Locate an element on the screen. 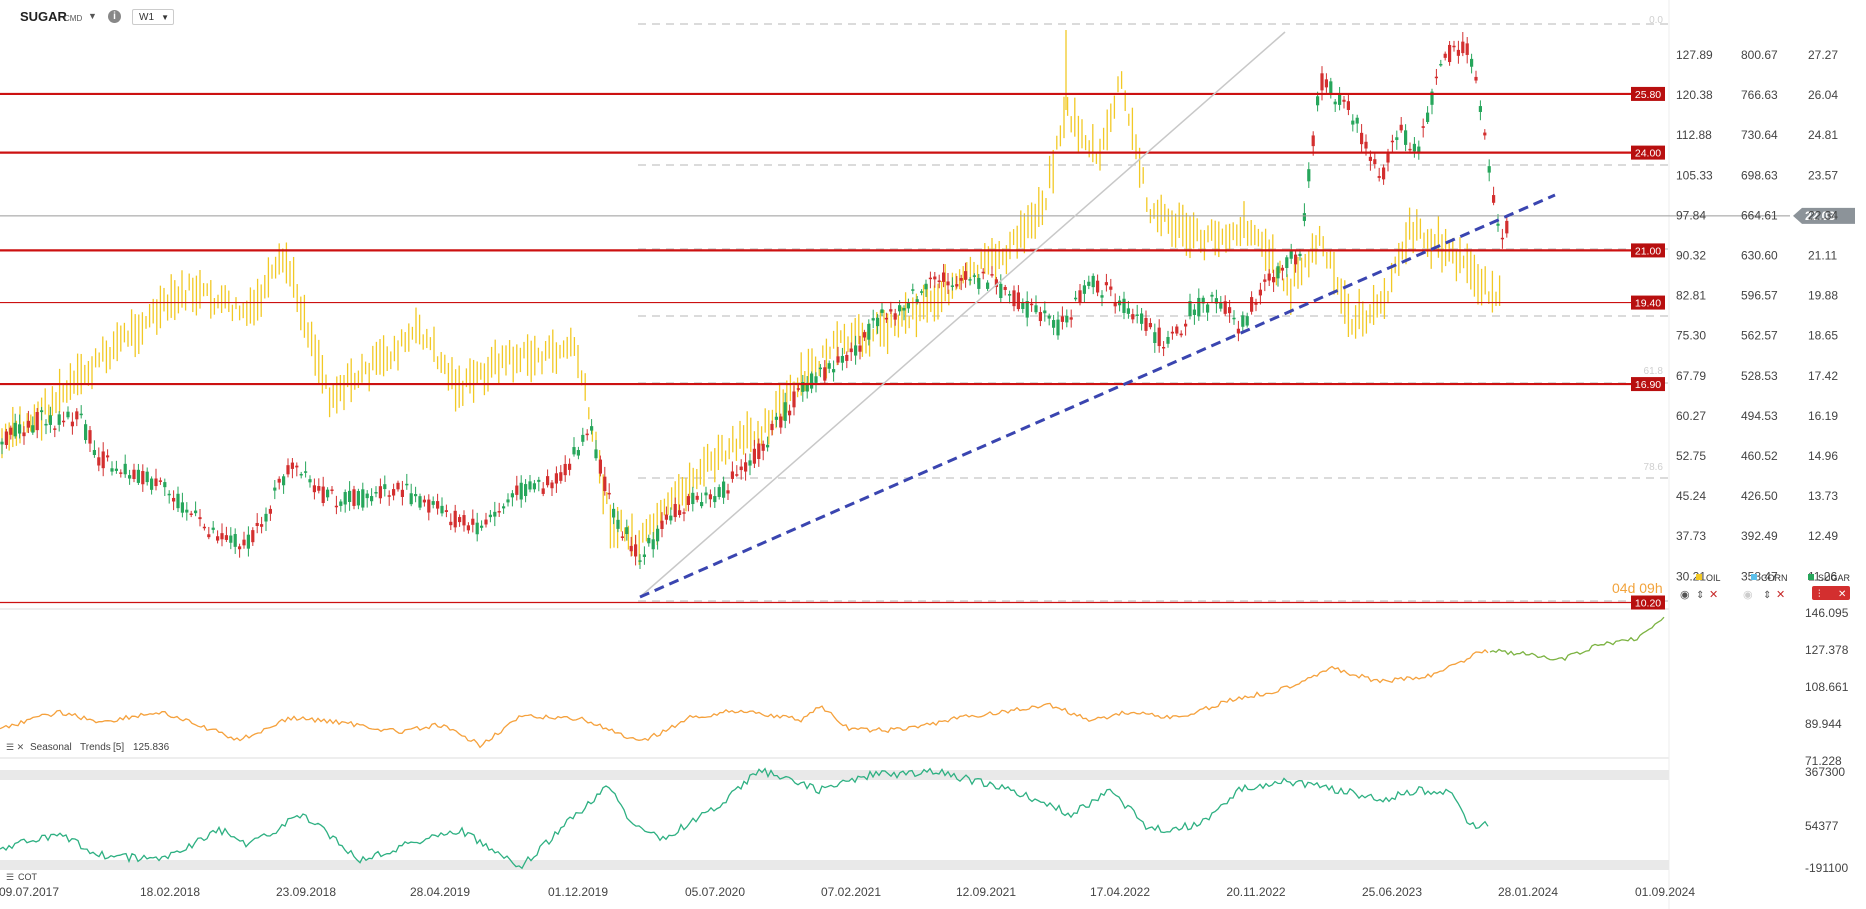 This screenshot has height=909, width=1866. seasonal-line-future is located at coordinates (1577, 639).